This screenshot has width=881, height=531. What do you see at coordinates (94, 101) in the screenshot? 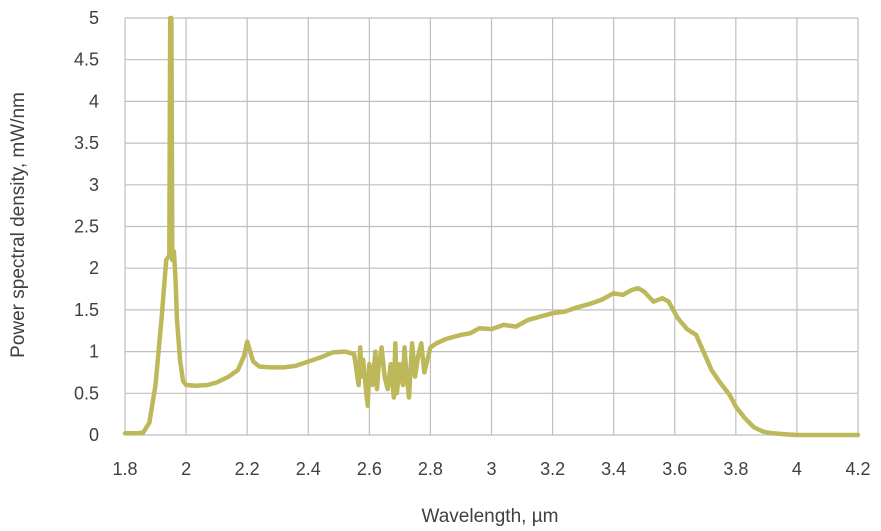
I see `y-tick-label: 4` at bounding box center [94, 101].